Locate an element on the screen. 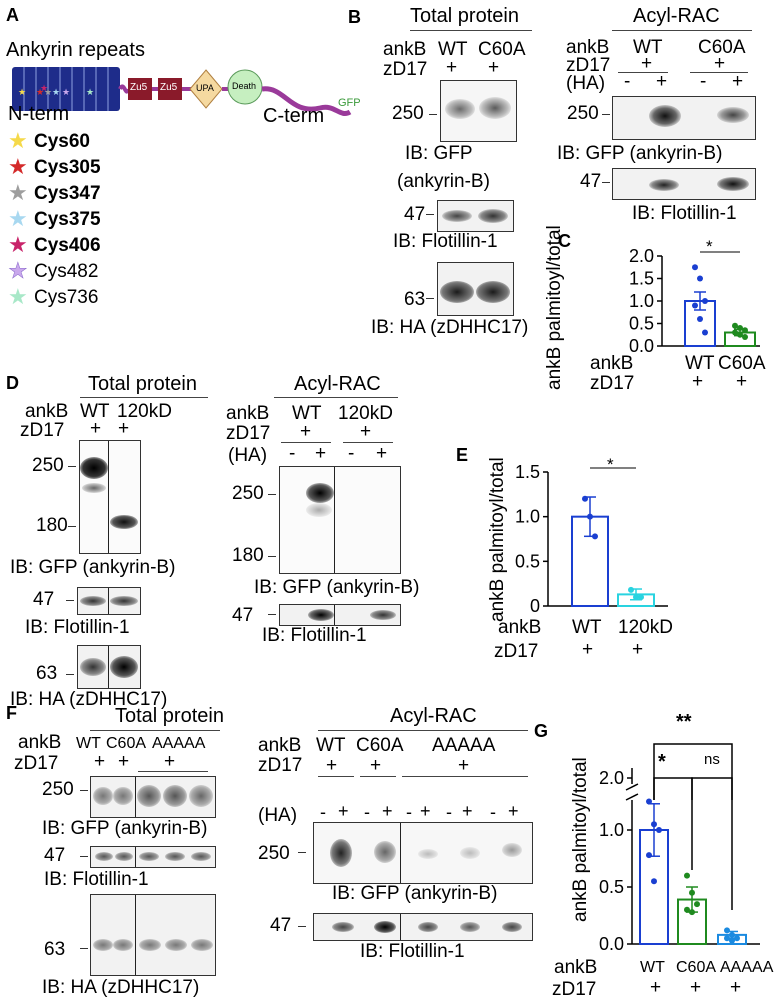 This screenshot has height=1002, width=782. b-wt-label: WT is located at coordinates (453, 49).